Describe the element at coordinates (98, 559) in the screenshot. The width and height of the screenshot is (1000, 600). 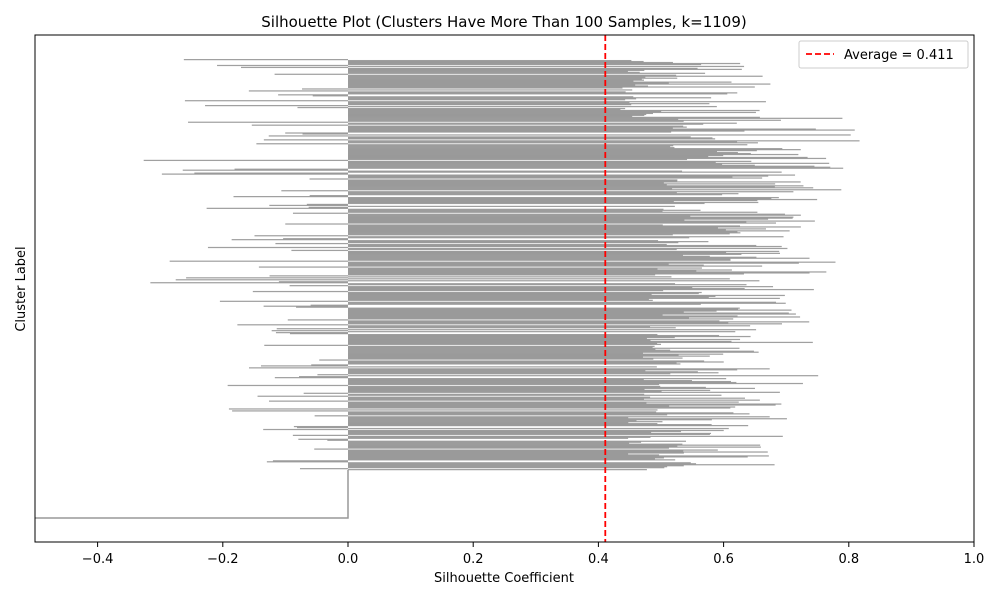
I see `x-tick-label: −0.4` at that location.